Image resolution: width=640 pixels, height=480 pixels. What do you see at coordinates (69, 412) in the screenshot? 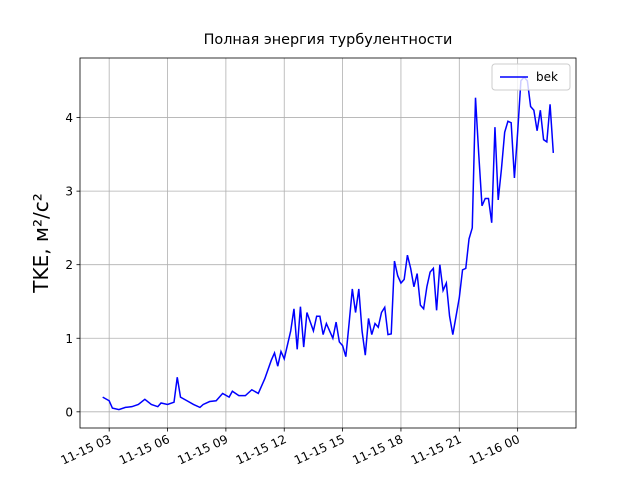
I see `y-tick-label: 0` at bounding box center [69, 412].